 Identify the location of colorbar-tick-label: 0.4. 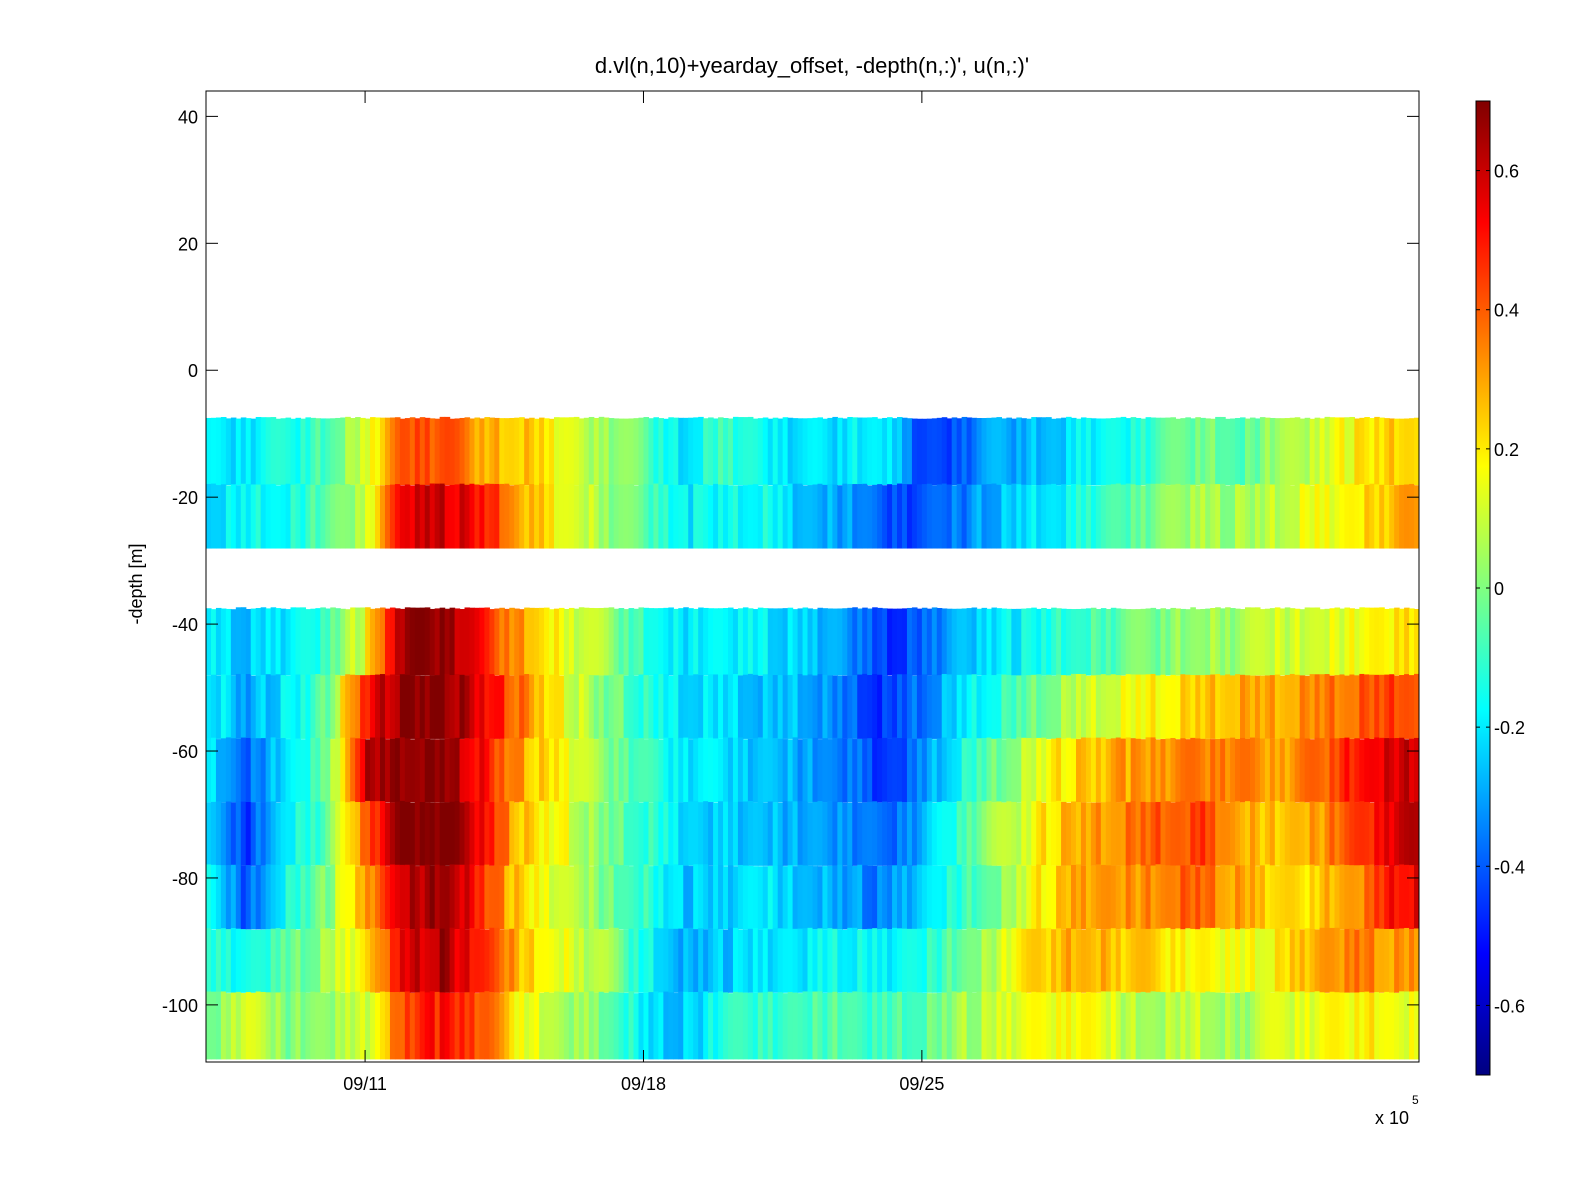
(1506, 311).